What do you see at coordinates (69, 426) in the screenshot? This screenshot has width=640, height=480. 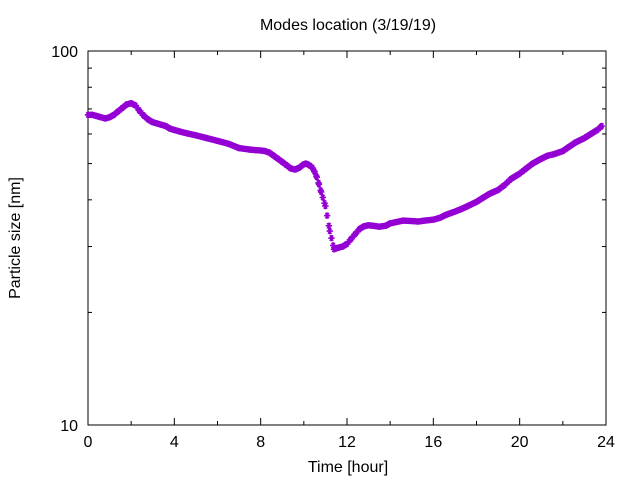 I see `y-tick-label: 10` at bounding box center [69, 426].